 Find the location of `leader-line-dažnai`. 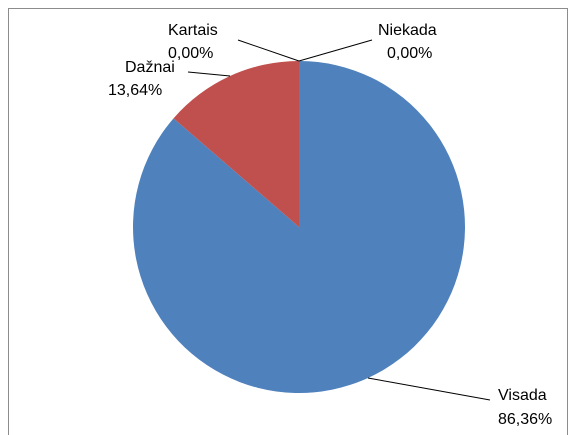

leader-line-dažnai is located at coordinates (209, 74).